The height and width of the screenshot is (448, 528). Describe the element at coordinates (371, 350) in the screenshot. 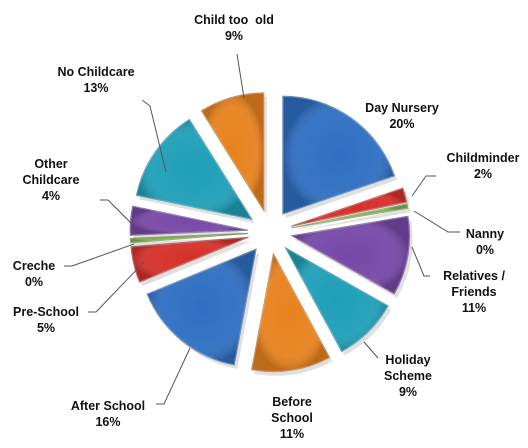

I see `leader-line-holiday` at that location.